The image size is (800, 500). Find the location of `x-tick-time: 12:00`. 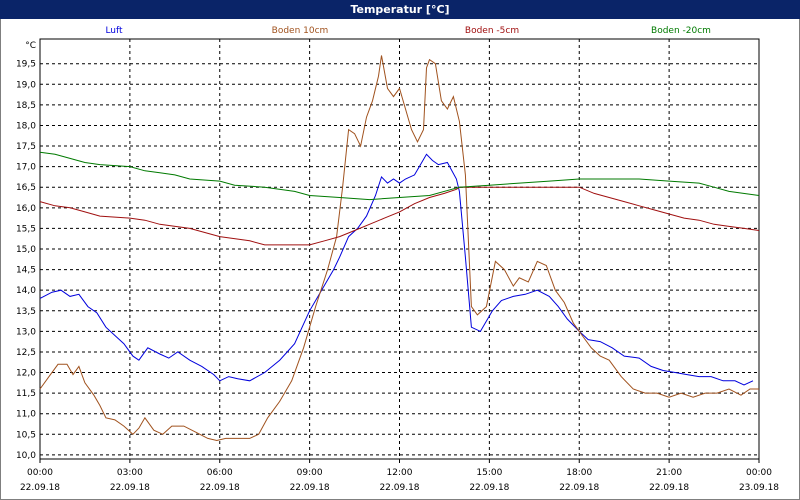

x-tick-time: 12:00 is located at coordinates (400, 473).